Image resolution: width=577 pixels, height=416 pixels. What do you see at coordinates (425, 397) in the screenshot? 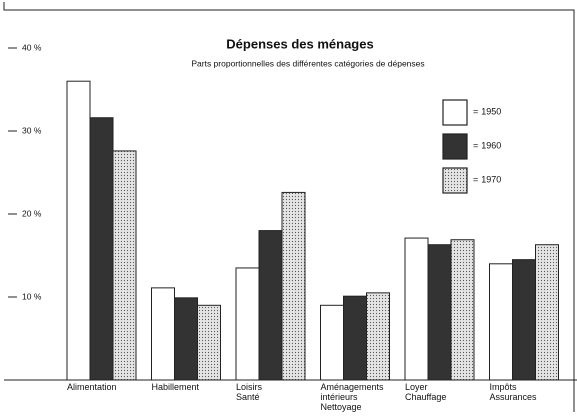
I see `x-tick-label-line: Chauffage` at bounding box center [425, 397].